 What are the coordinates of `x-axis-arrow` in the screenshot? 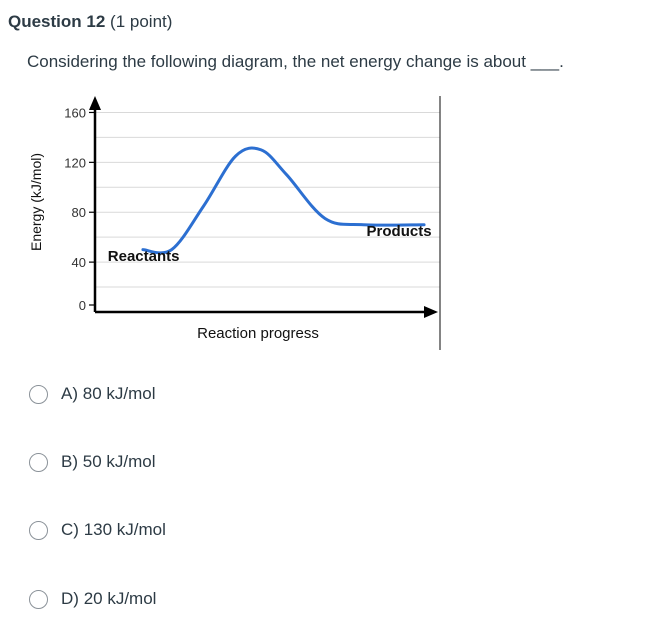 It's located at (431, 312).